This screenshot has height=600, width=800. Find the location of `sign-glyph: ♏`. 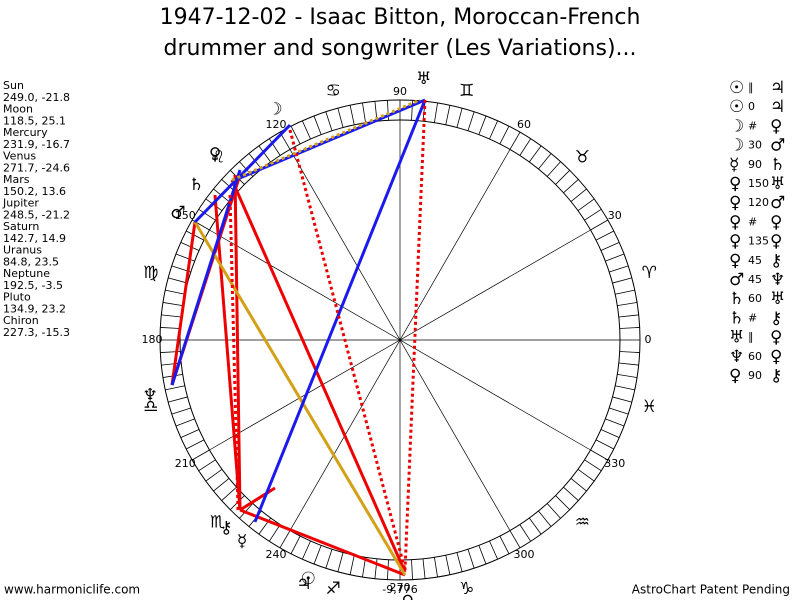

sign-glyph: ♏ is located at coordinates (217, 522).